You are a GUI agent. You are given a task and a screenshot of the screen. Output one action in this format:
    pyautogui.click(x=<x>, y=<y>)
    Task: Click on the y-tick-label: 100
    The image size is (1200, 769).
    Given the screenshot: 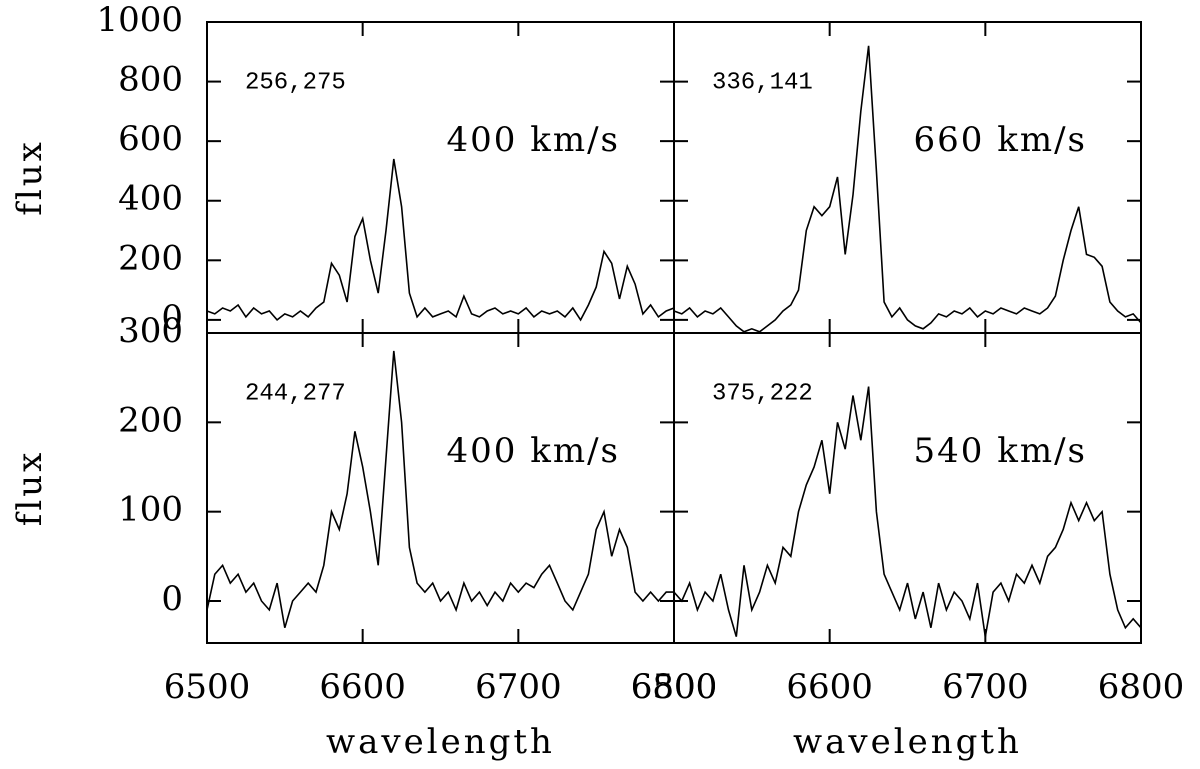 What is the action you would take?
    pyautogui.click(x=150, y=510)
    